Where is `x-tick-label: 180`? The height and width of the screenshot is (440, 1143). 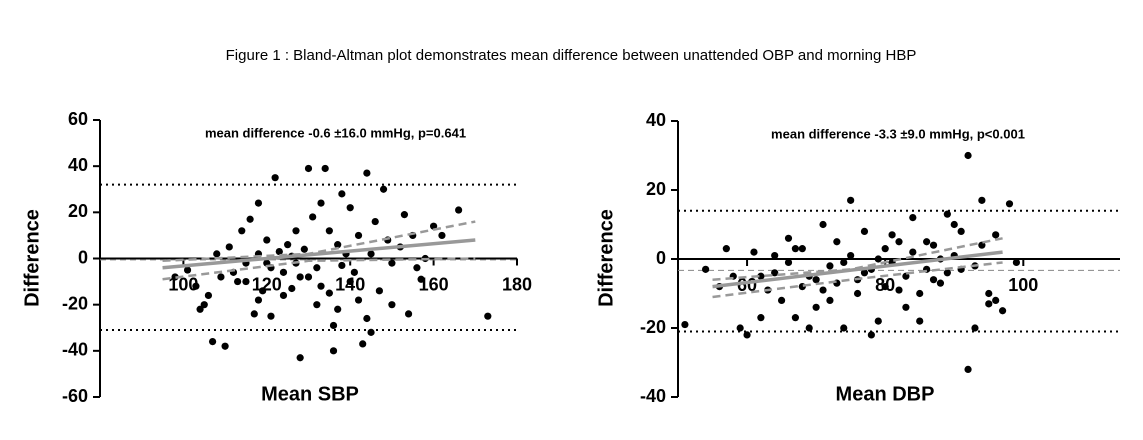 x-tick-label: 180 is located at coordinates (517, 284).